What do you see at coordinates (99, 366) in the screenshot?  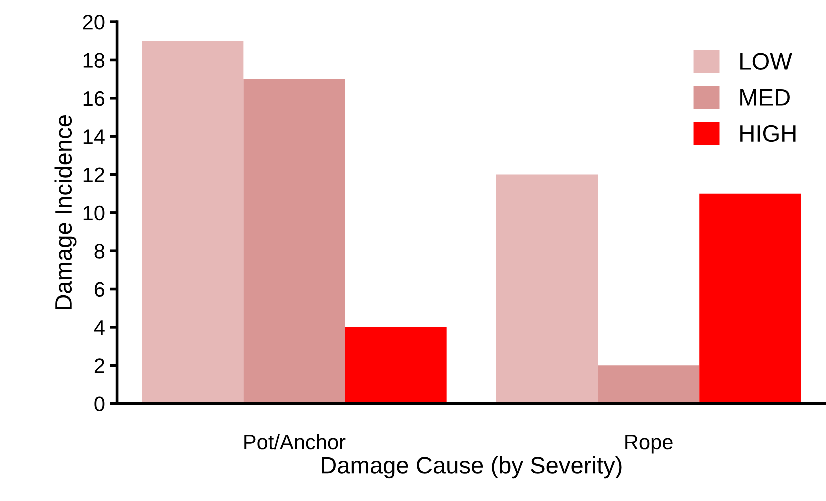 I see `y-tick-label: 2` at bounding box center [99, 366].